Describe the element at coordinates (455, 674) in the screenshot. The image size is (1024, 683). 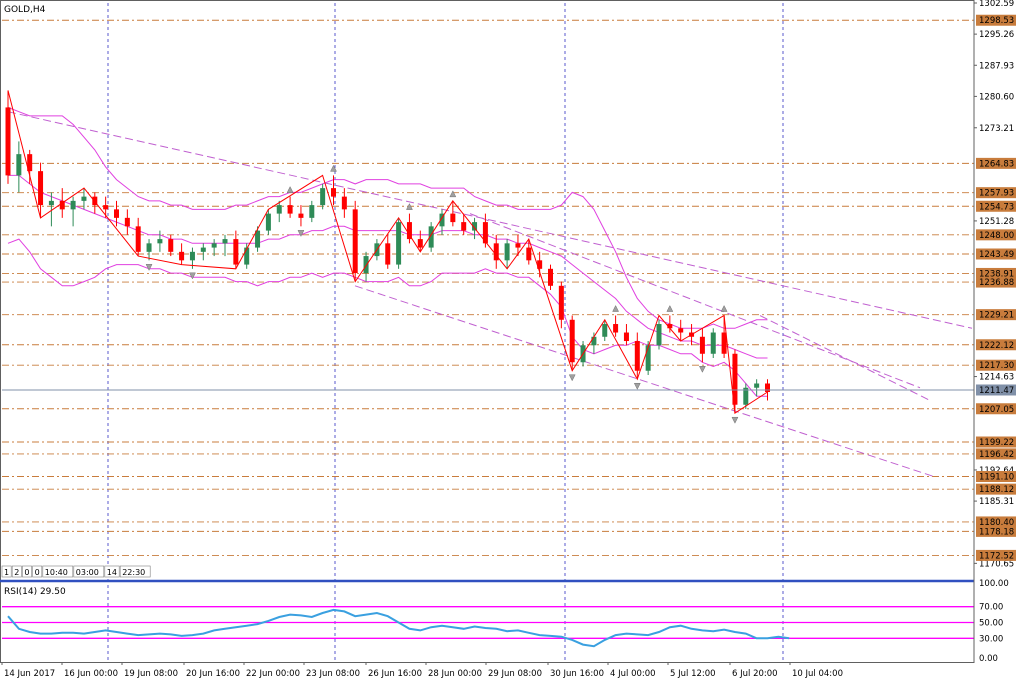
I see `time-tick-label: 28 Jun 00:00` at that location.